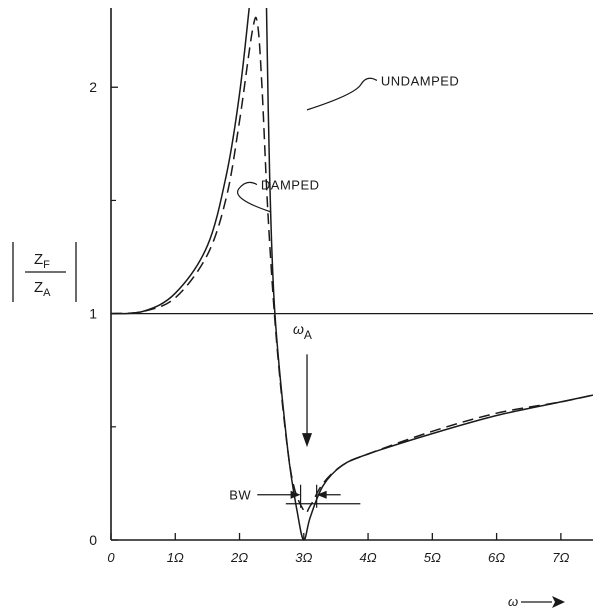 The image size is (593, 611). What do you see at coordinates (308, 335) in the screenshot?
I see `annotation-omega-a-sub: A` at bounding box center [308, 335].